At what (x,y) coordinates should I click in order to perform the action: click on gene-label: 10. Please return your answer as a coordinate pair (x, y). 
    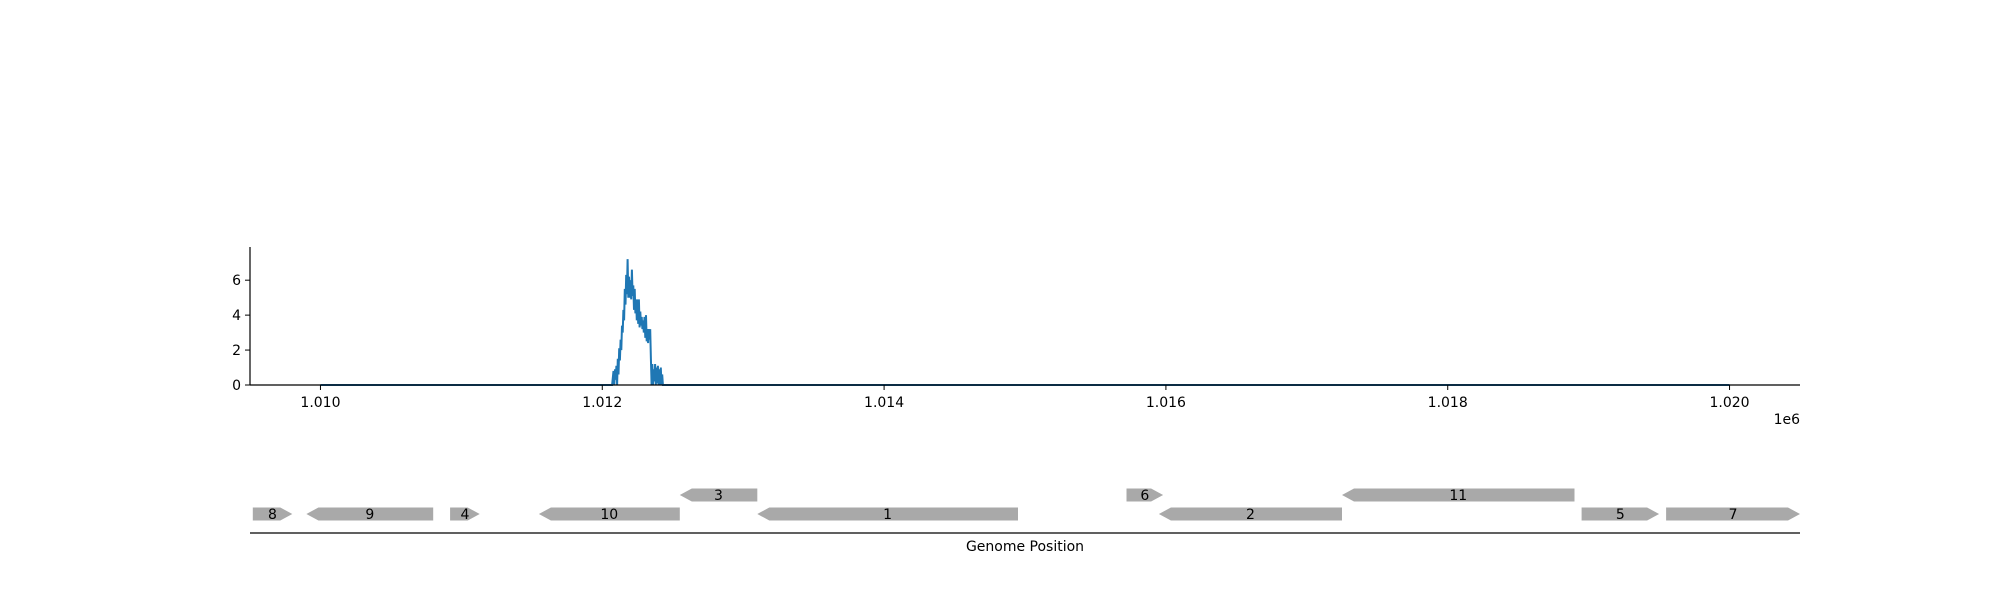
    Looking at the image, I should click on (609, 515).